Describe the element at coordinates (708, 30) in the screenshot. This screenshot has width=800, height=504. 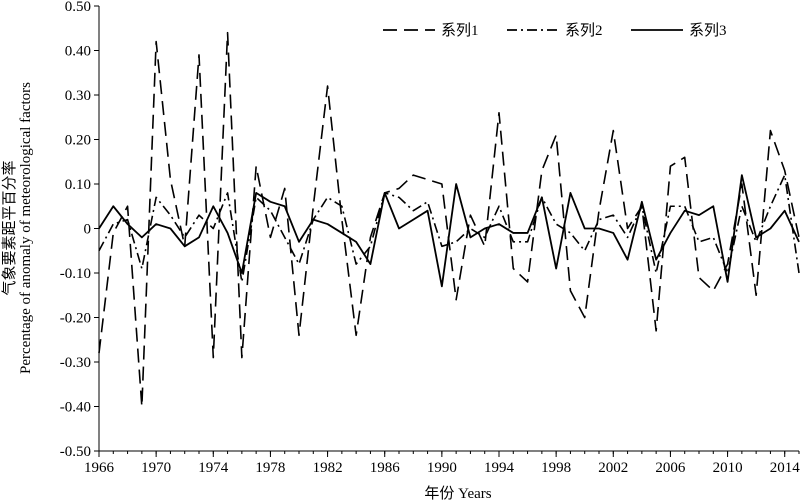
I see `legend-label-3: 系列3` at that location.